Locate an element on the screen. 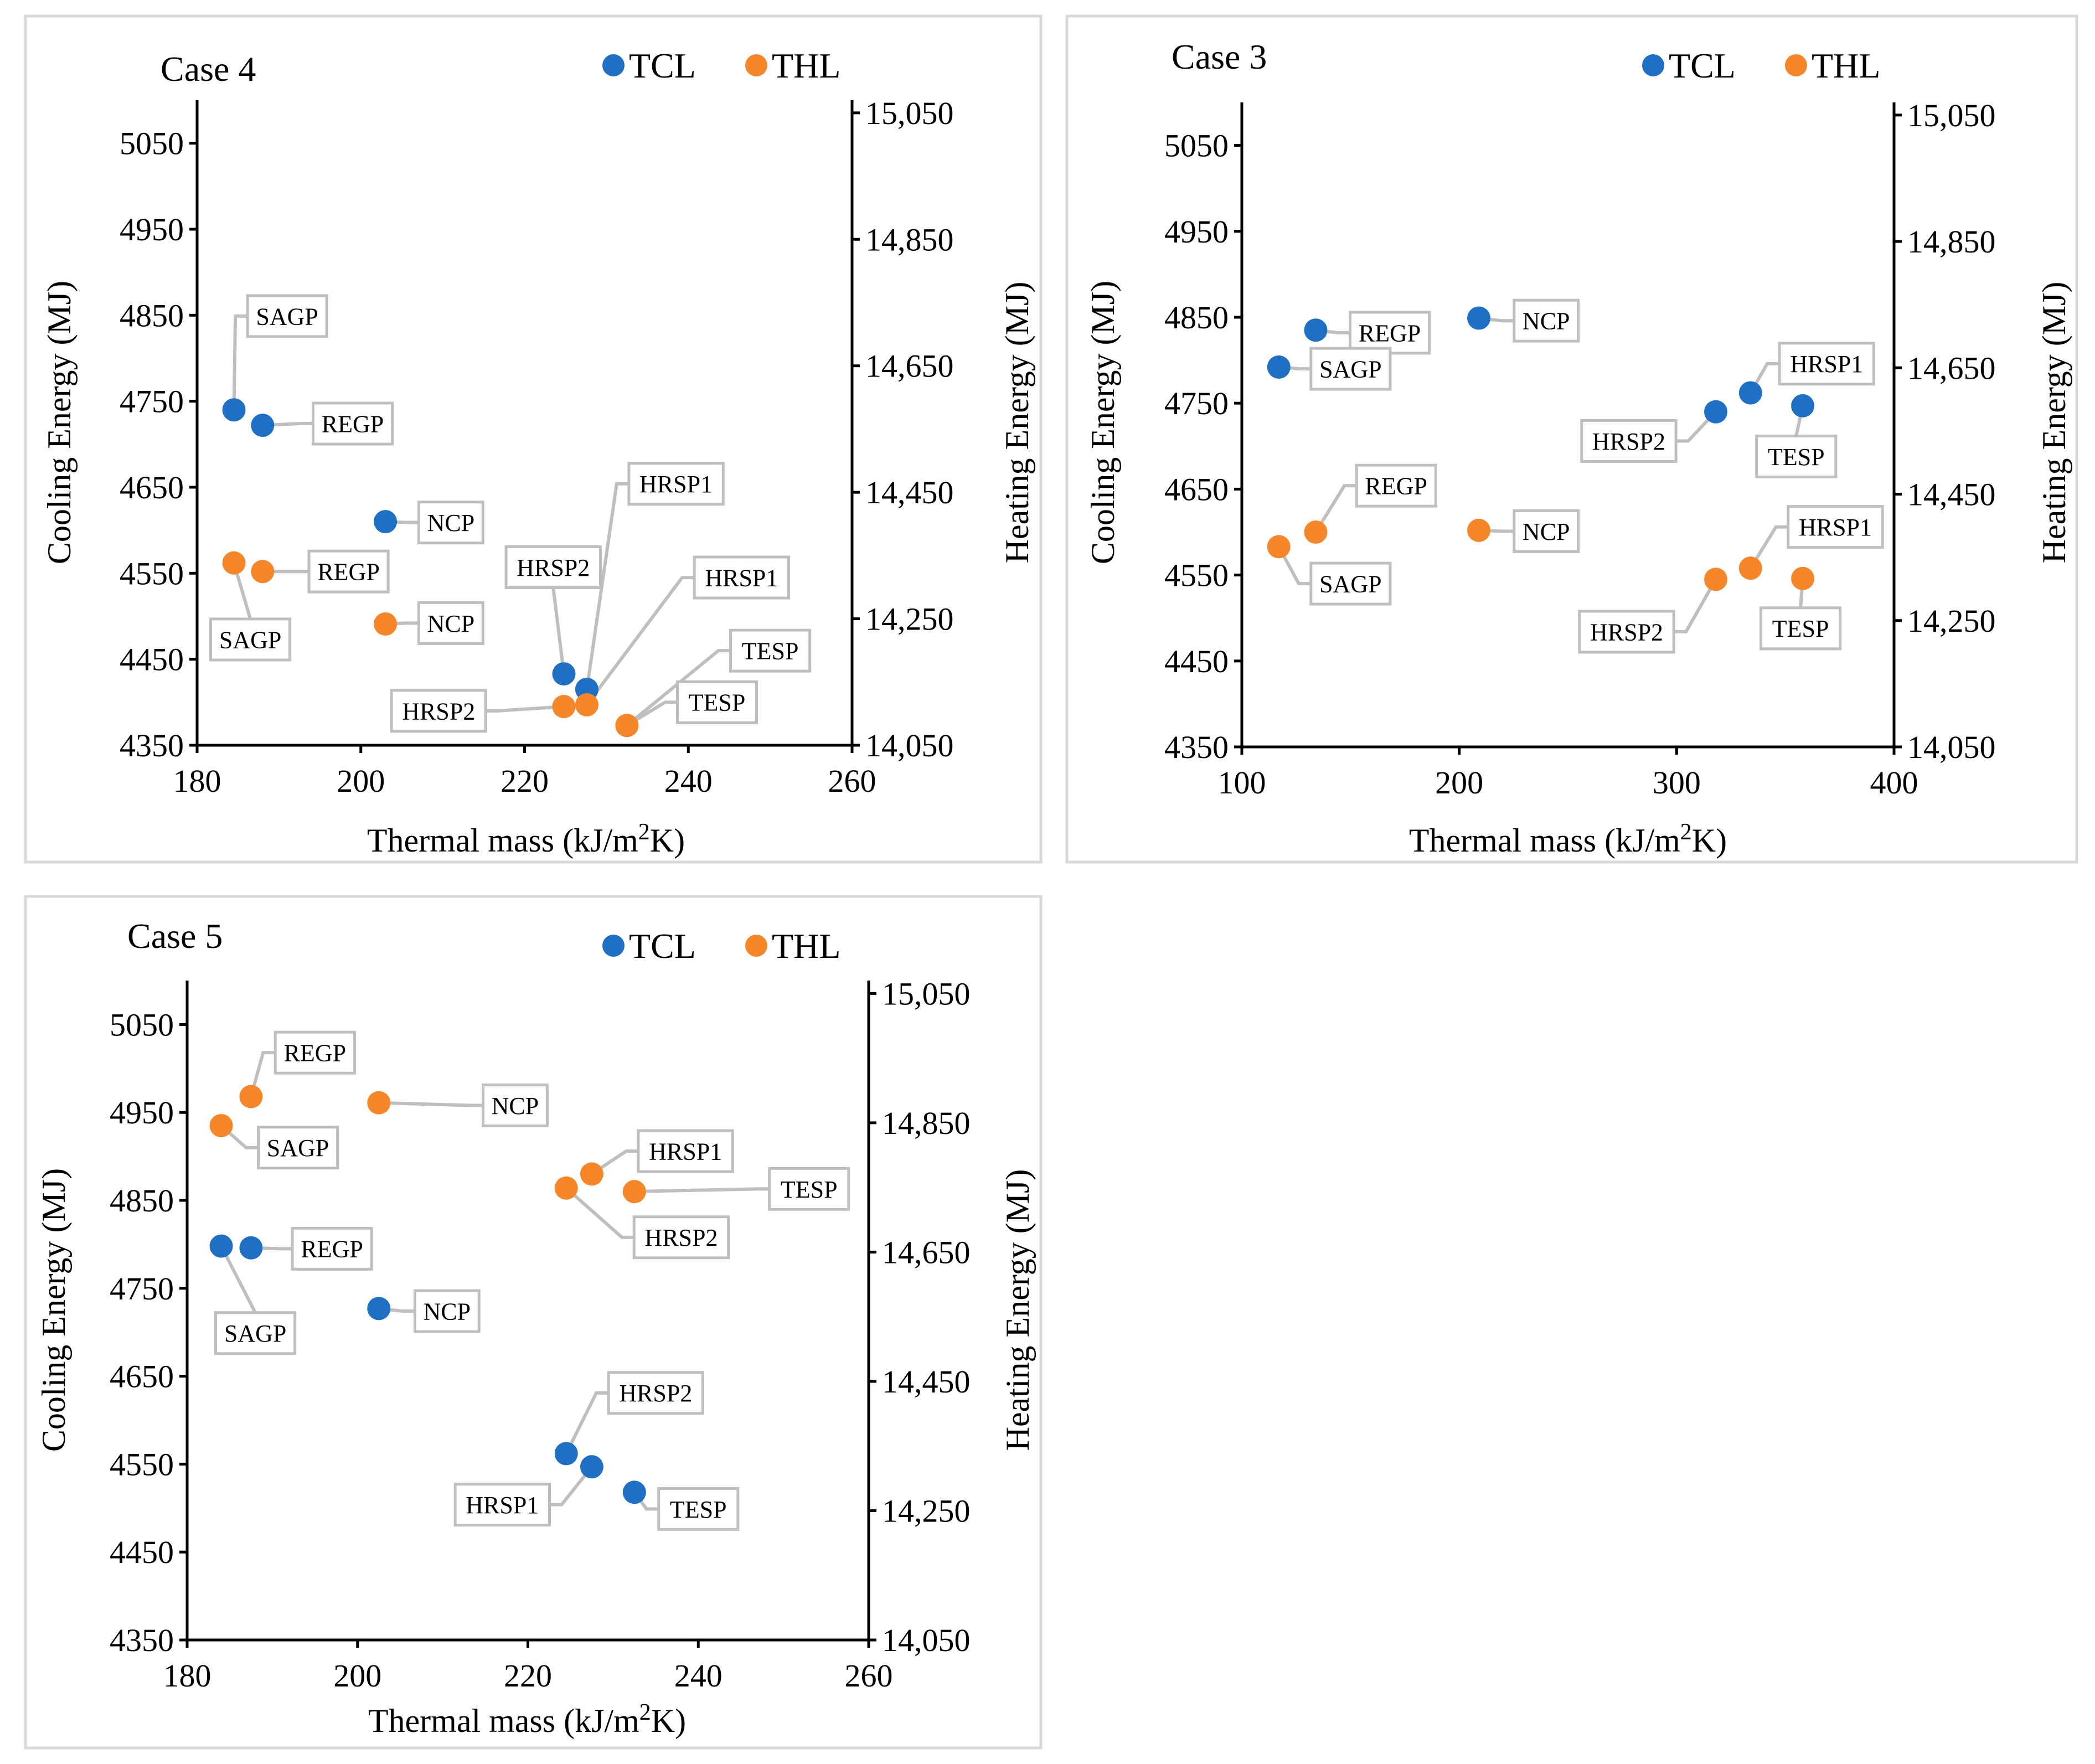  marker-layer is located at coordinates (431, 567).